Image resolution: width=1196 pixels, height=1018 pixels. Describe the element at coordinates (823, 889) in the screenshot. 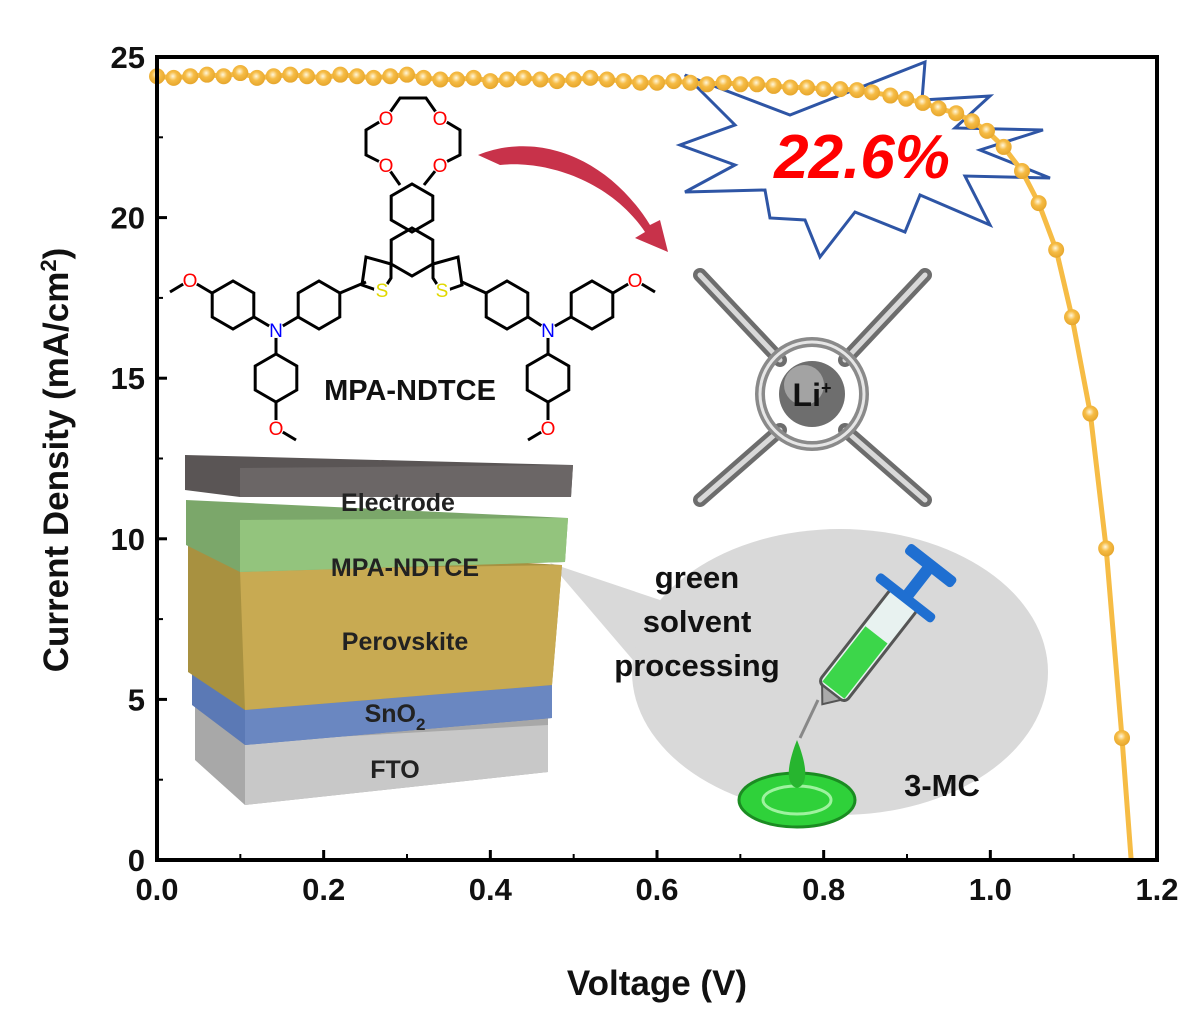

I see `x-tick-label: 0.8` at that location.